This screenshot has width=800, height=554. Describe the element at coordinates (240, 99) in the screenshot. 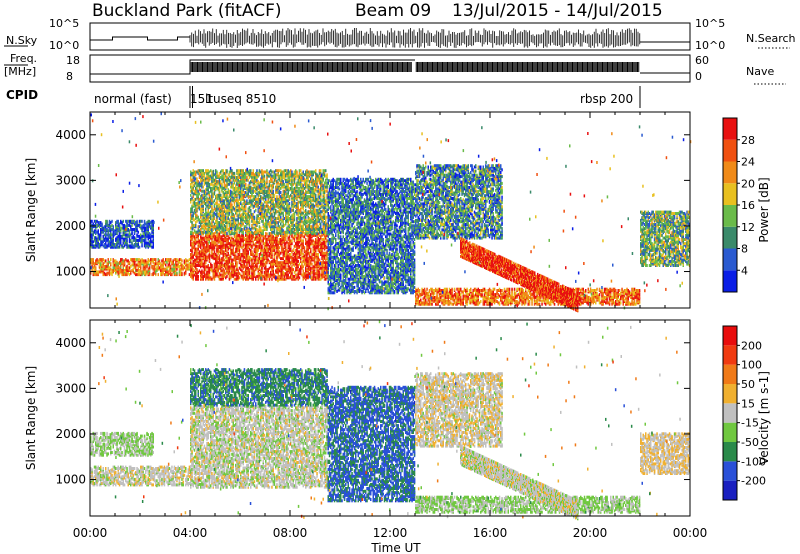

I see `cpid-segment-label: ltuseq 8510` at that location.